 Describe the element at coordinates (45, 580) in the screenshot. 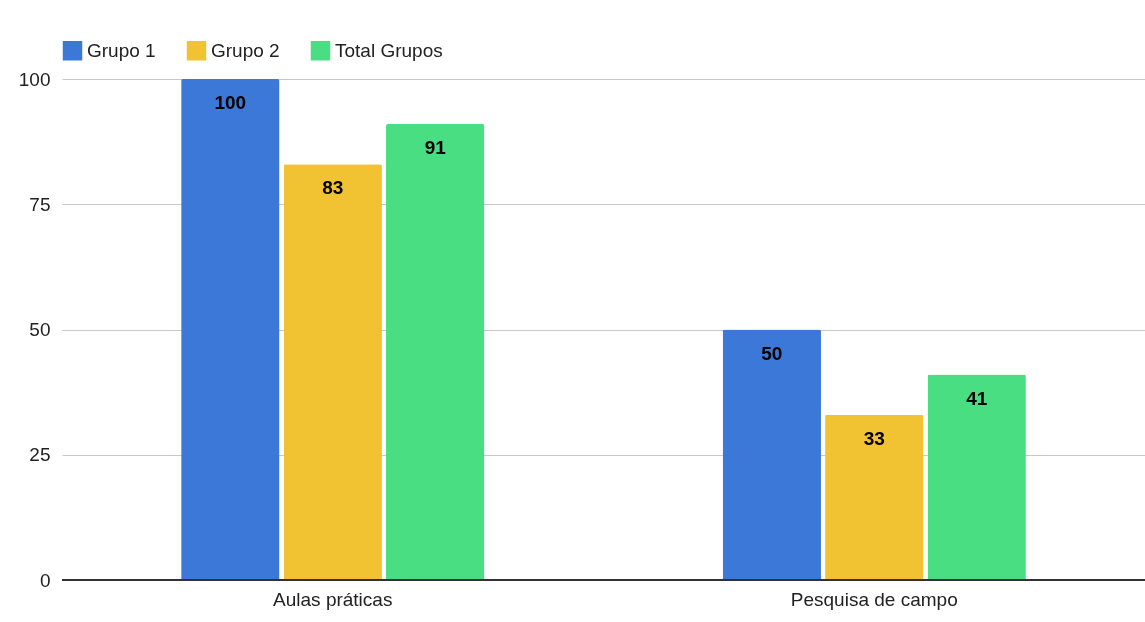

I see `y-tick-label: 0` at that location.